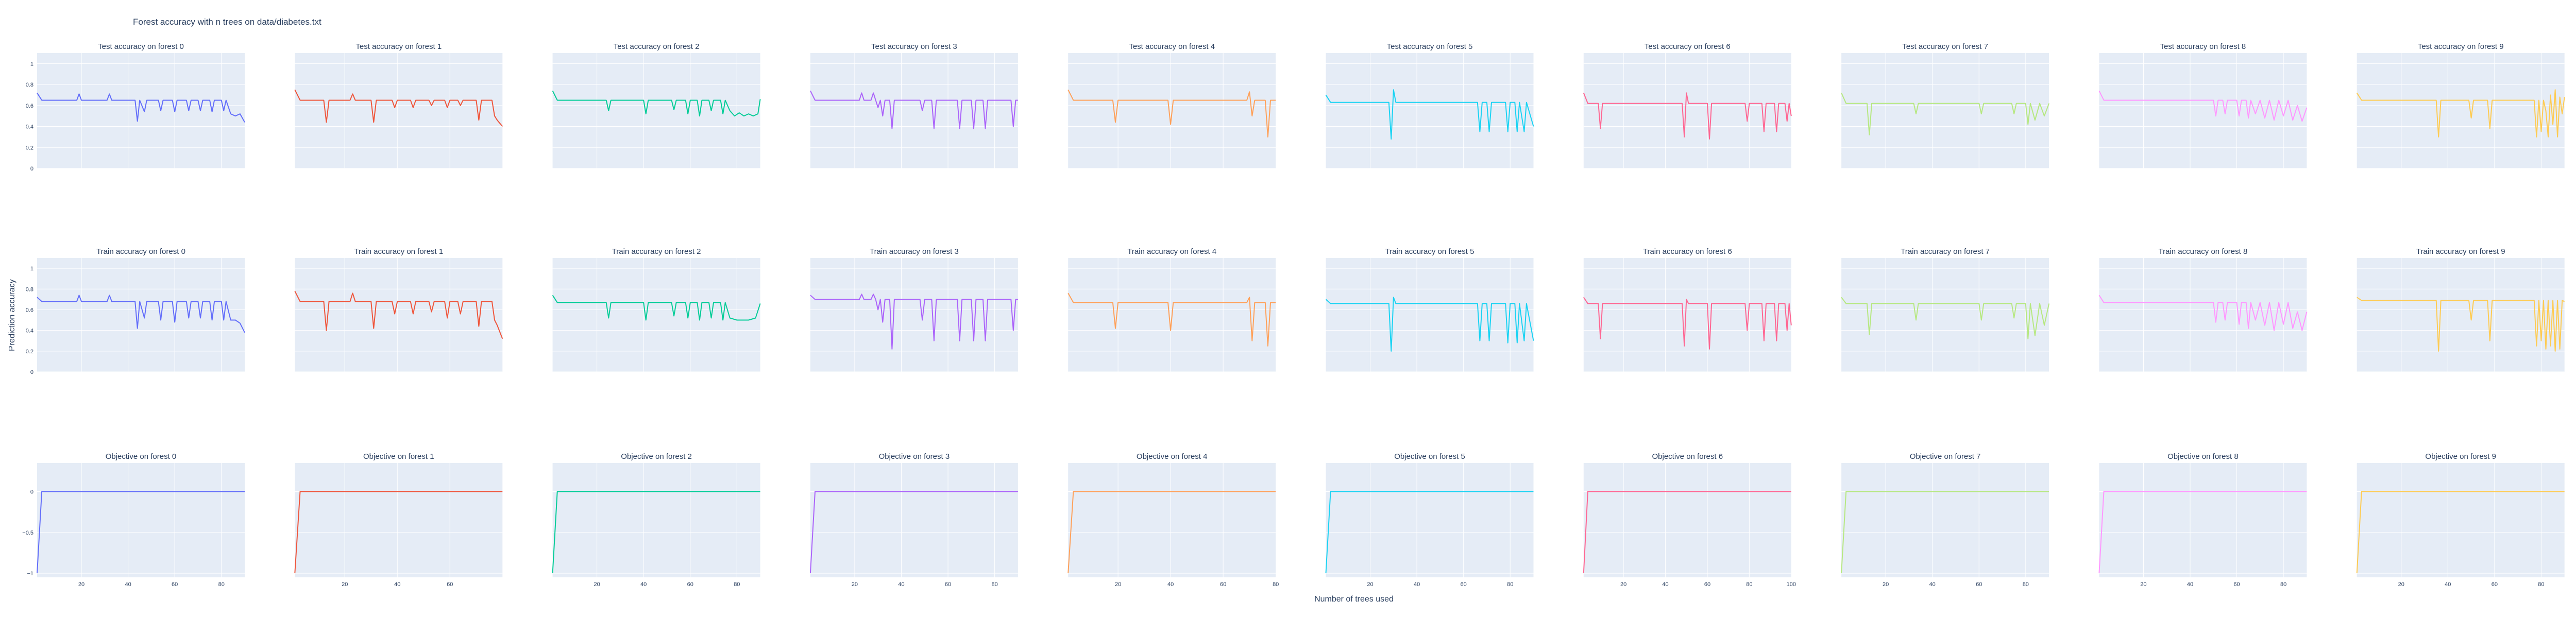  Describe the element at coordinates (29, 106) in the screenshot. I see `y-tick-label: 0.6` at that location.